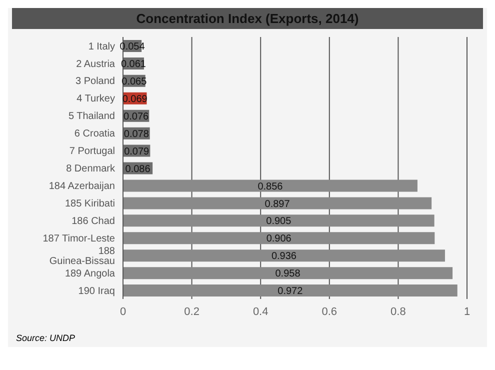 The image size is (495, 370). I want to click on y-tick-label: 186 Chad, so click(93, 221).